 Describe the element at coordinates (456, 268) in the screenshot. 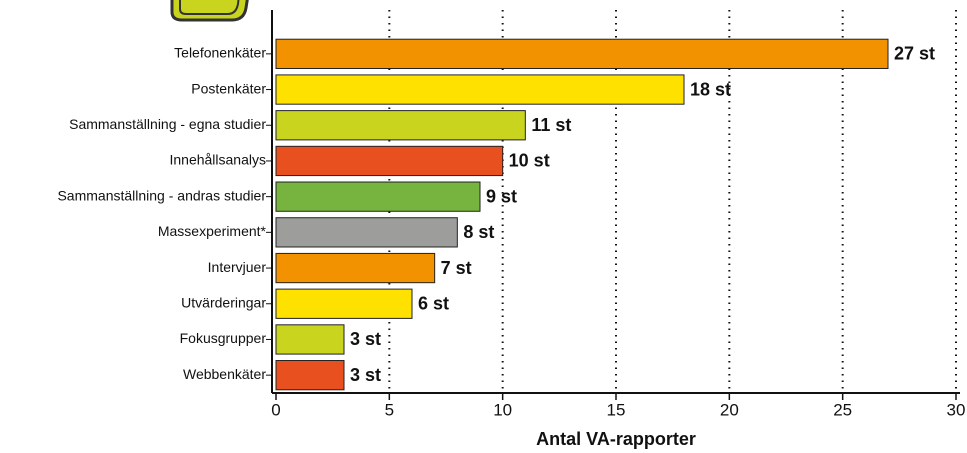

I see `value-label: 7 st` at that location.